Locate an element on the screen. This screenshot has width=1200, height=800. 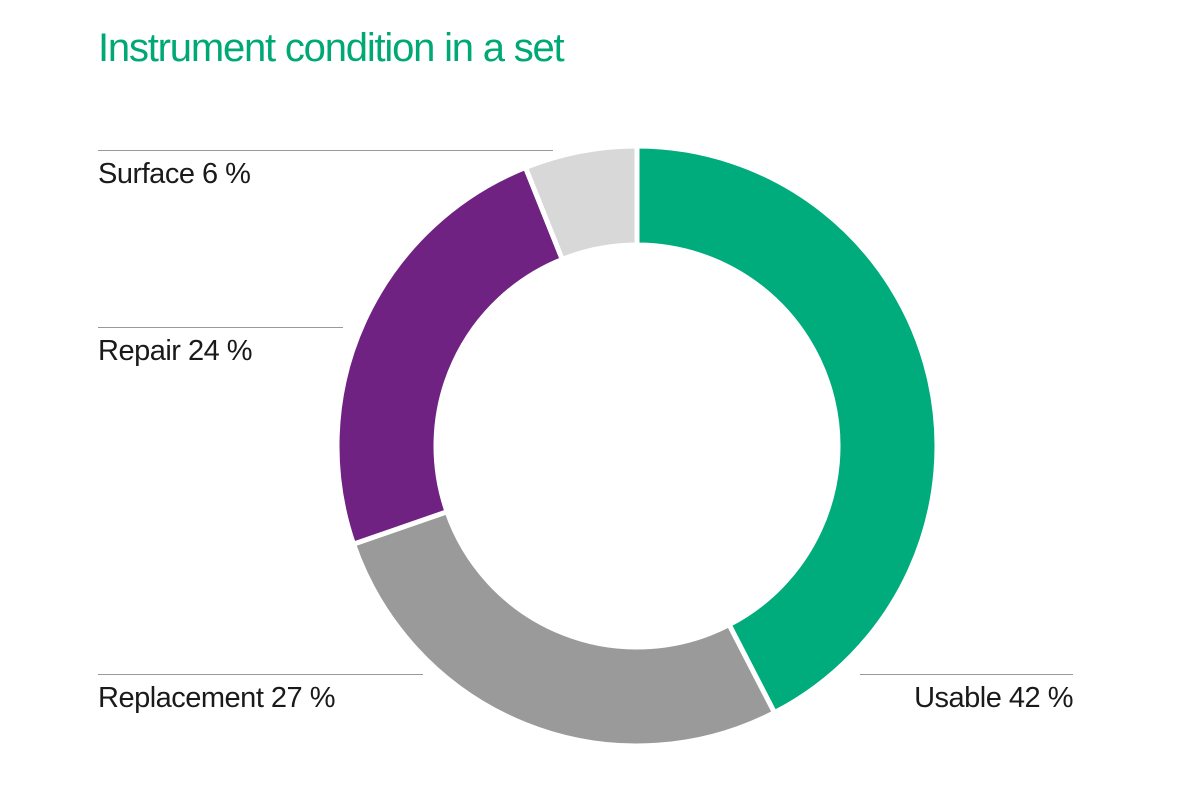
callout-repair: Repair 24 % is located at coordinates (220, 347).